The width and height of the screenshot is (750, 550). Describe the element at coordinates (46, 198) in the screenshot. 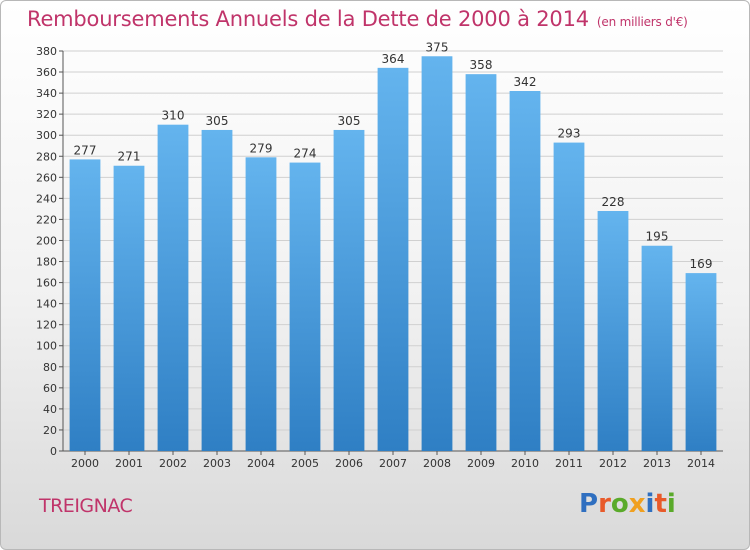

I see `y-tick-label: 240` at that location.